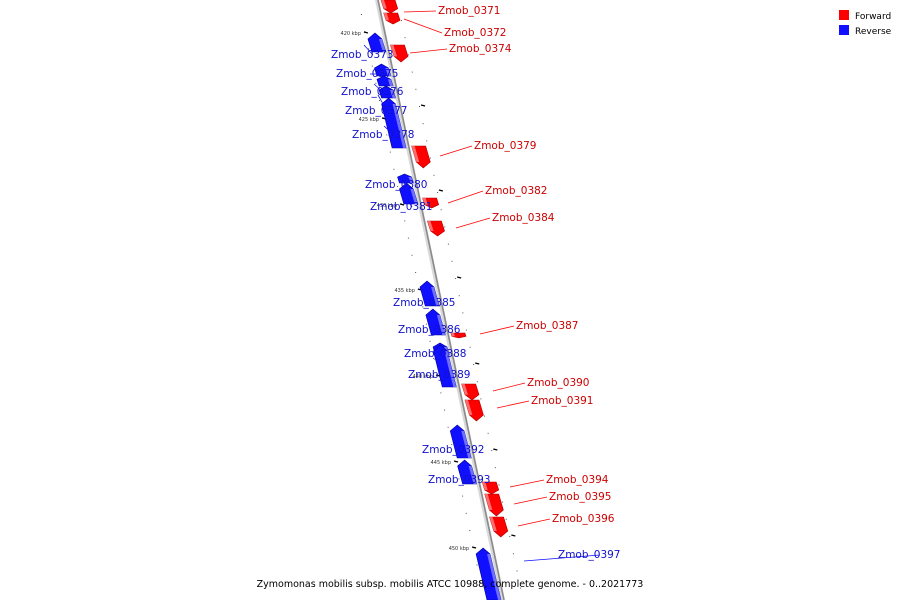  What do you see at coordinates (372, 92) in the screenshot?
I see `gene-label-zmob_0376: Zmob_0376` at bounding box center [372, 92].